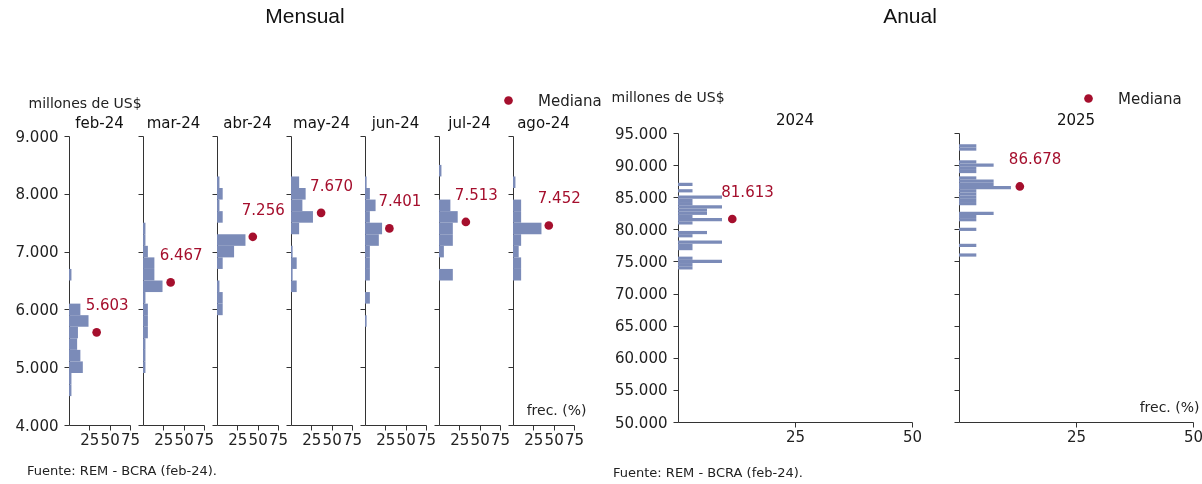 The image size is (1202, 484). Describe the element at coordinates (107, 305) in the screenshot. I see `annotation: 5.603` at that location.